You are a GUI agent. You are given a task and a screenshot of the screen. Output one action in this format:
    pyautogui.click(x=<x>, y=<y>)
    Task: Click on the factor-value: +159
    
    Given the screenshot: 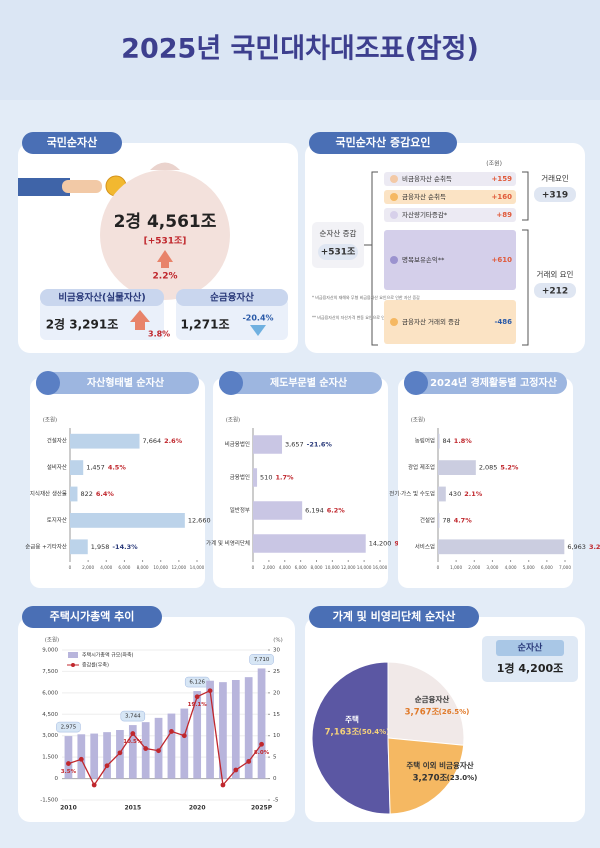 What is the action you would take?
    pyautogui.click(x=502, y=179)
    